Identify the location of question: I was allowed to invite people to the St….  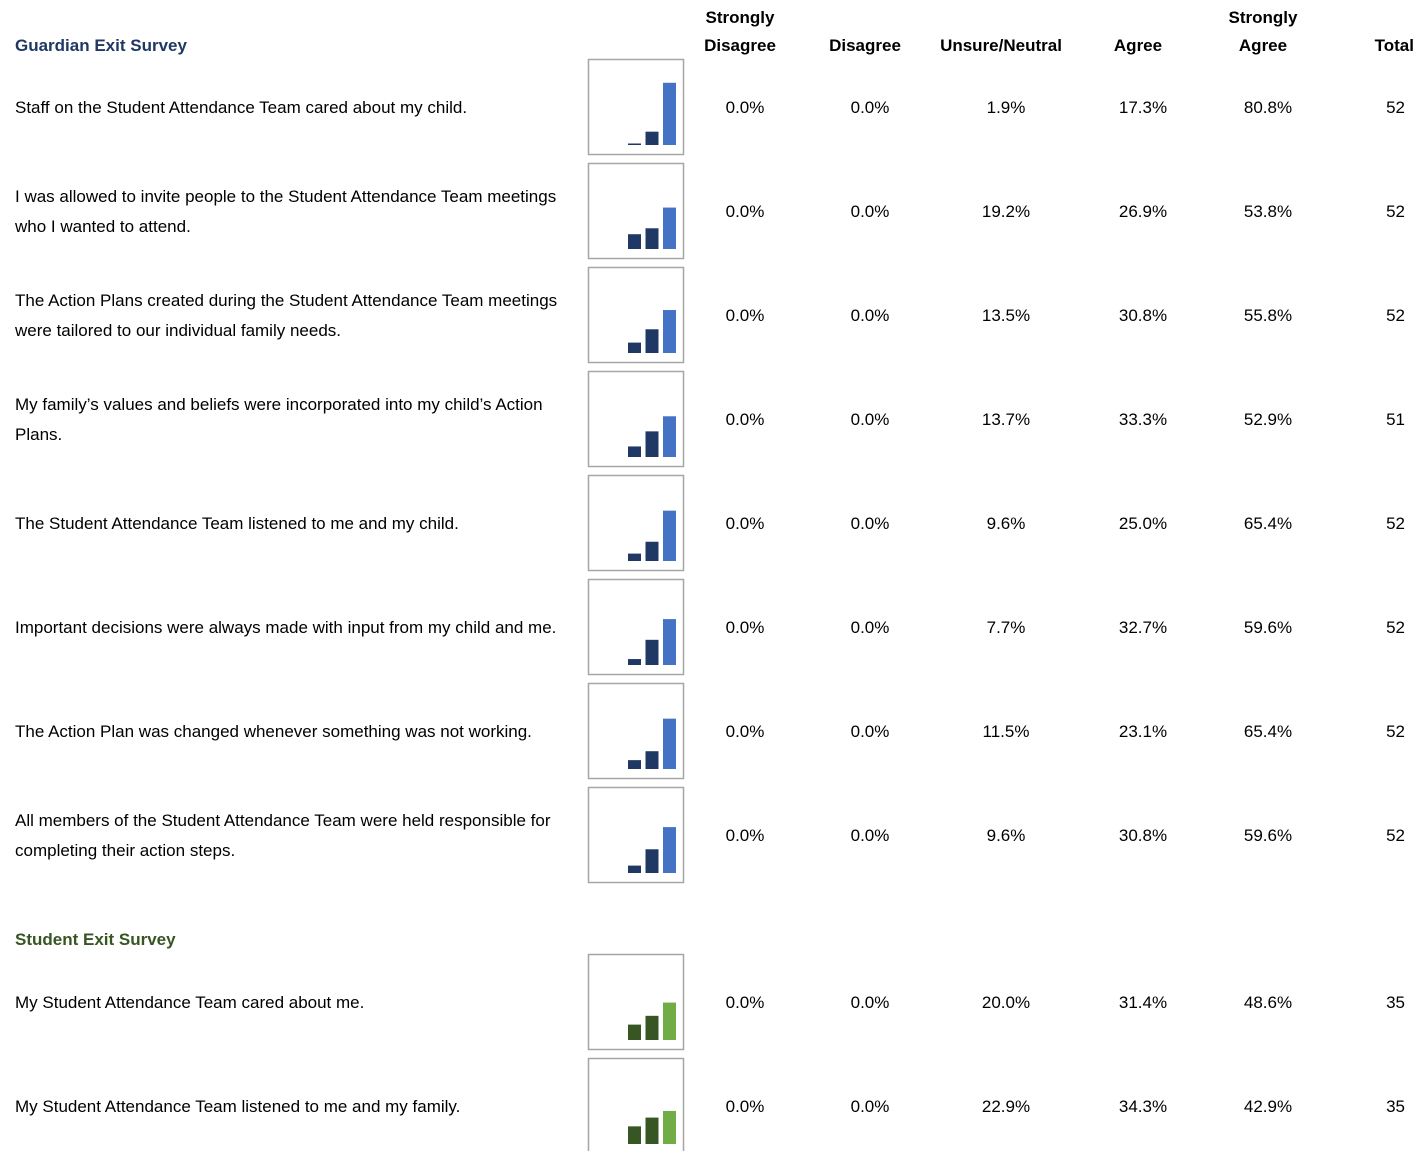
(286, 211).